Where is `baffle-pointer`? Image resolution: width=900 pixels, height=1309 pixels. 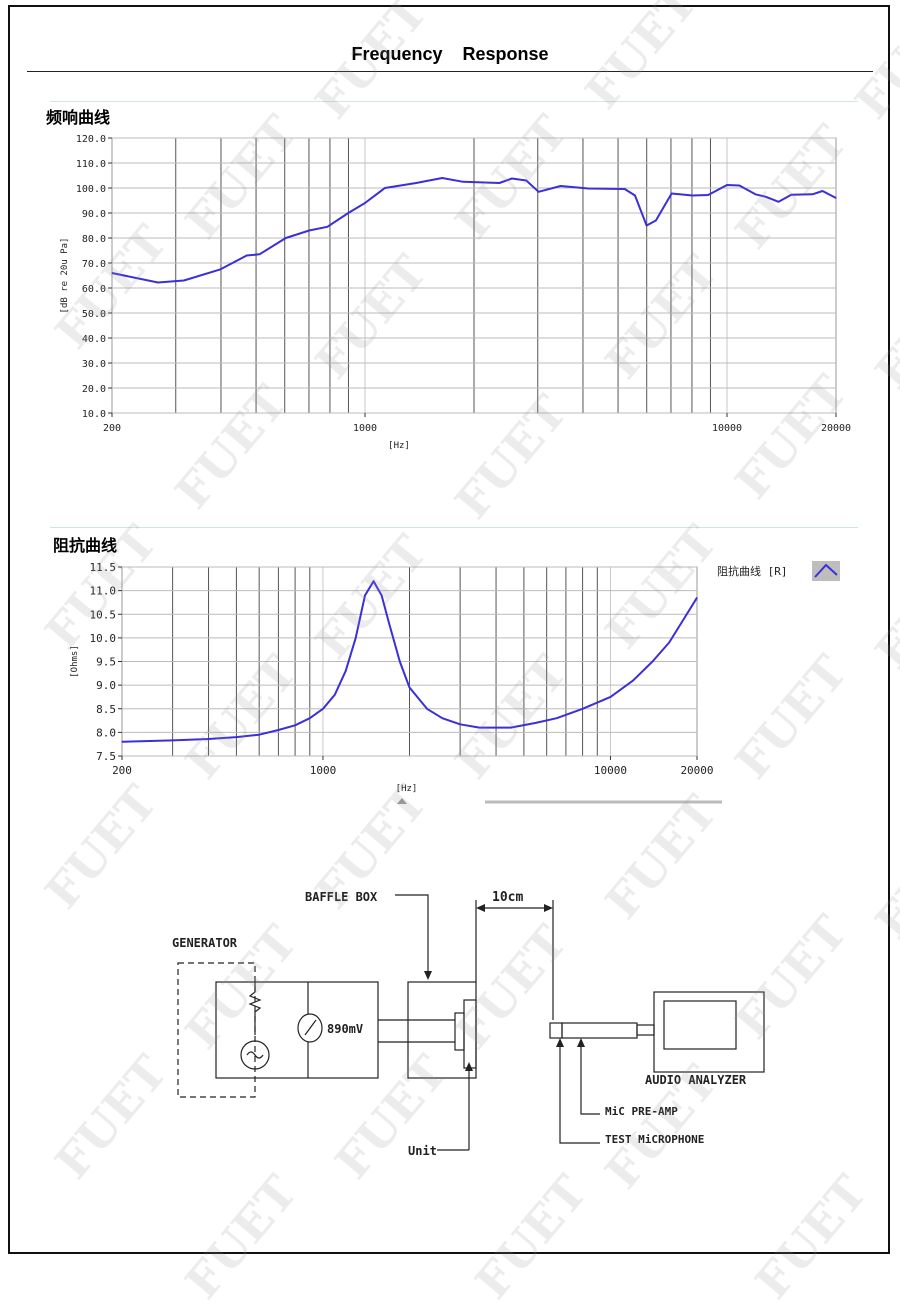 baffle-pointer is located at coordinates (412, 933).